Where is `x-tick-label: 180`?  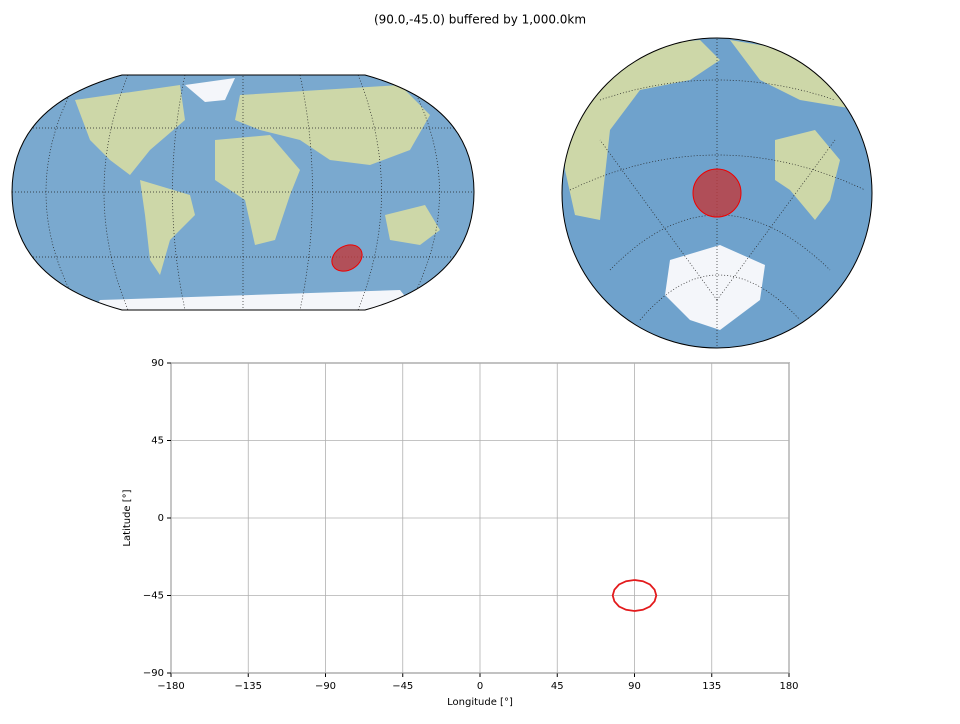 x-tick-label: 180 is located at coordinates (788, 686).